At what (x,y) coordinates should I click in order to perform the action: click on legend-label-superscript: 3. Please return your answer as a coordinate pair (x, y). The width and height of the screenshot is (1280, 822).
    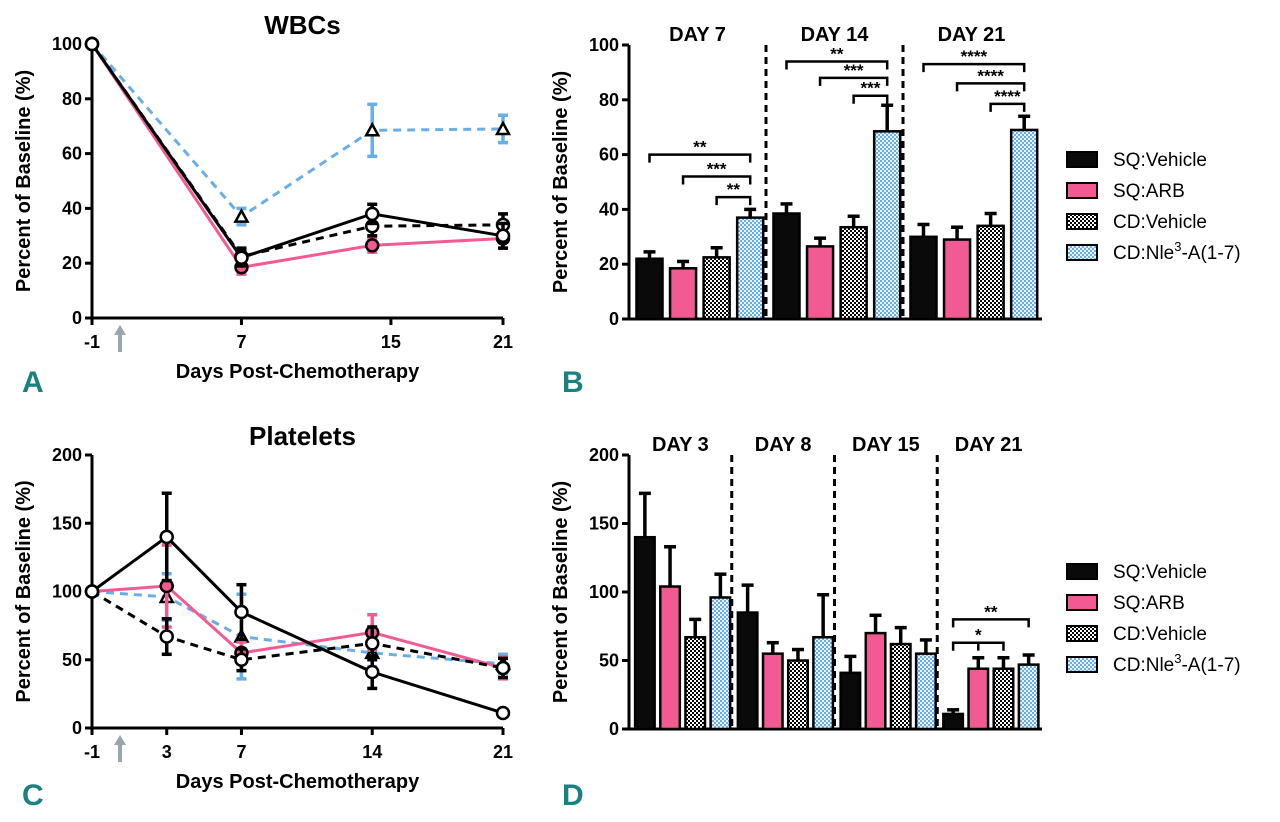
    Looking at the image, I should click on (1177, 246).